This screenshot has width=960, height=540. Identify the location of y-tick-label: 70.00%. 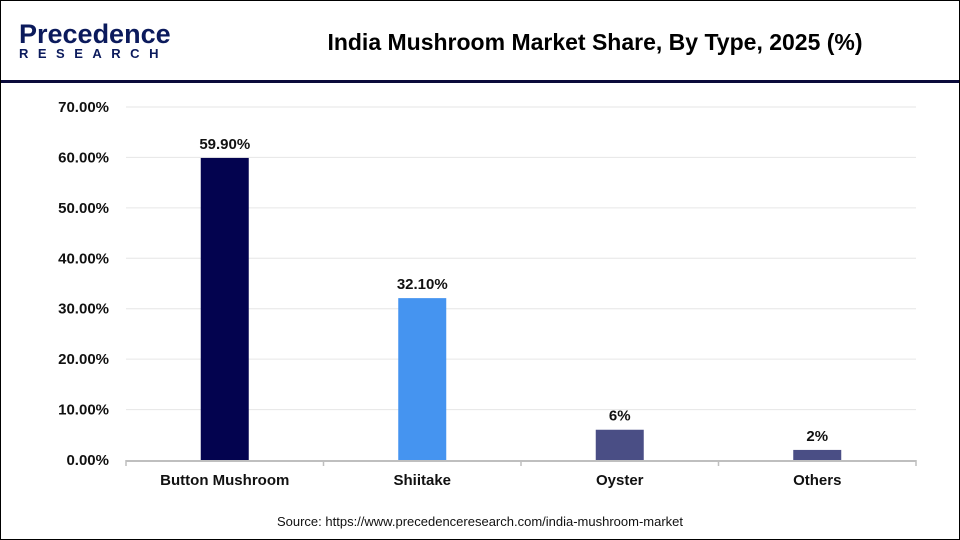
(83, 107).